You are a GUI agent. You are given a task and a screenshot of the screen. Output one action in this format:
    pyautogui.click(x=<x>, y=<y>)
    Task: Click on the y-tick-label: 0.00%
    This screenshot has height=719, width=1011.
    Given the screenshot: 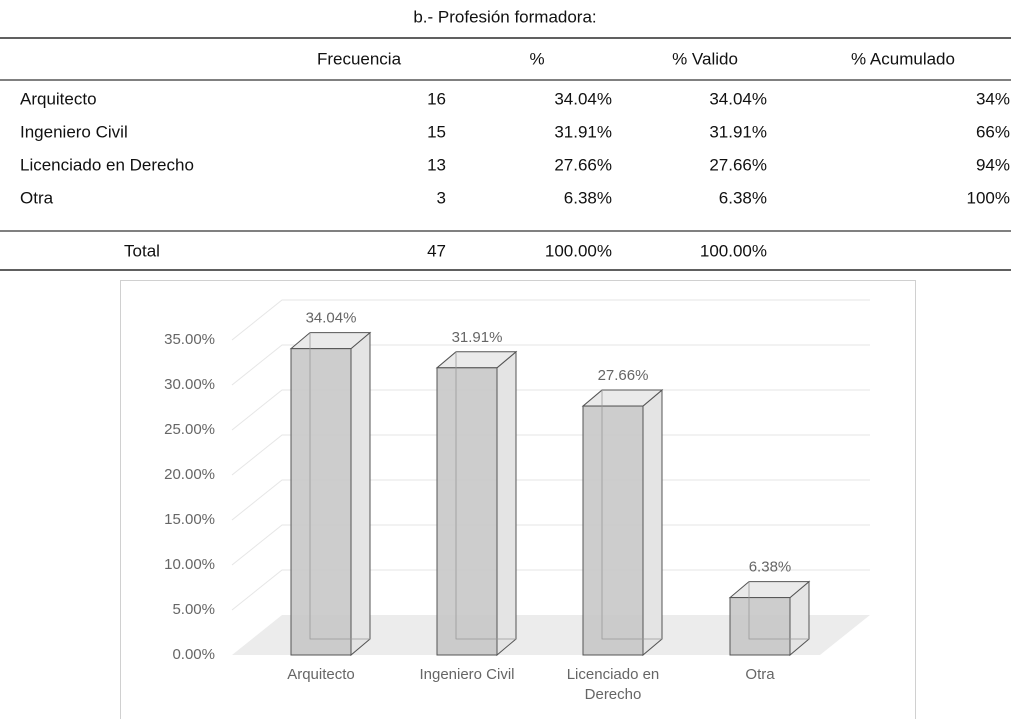 What is the action you would take?
    pyautogui.click(x=193, y=654)
    